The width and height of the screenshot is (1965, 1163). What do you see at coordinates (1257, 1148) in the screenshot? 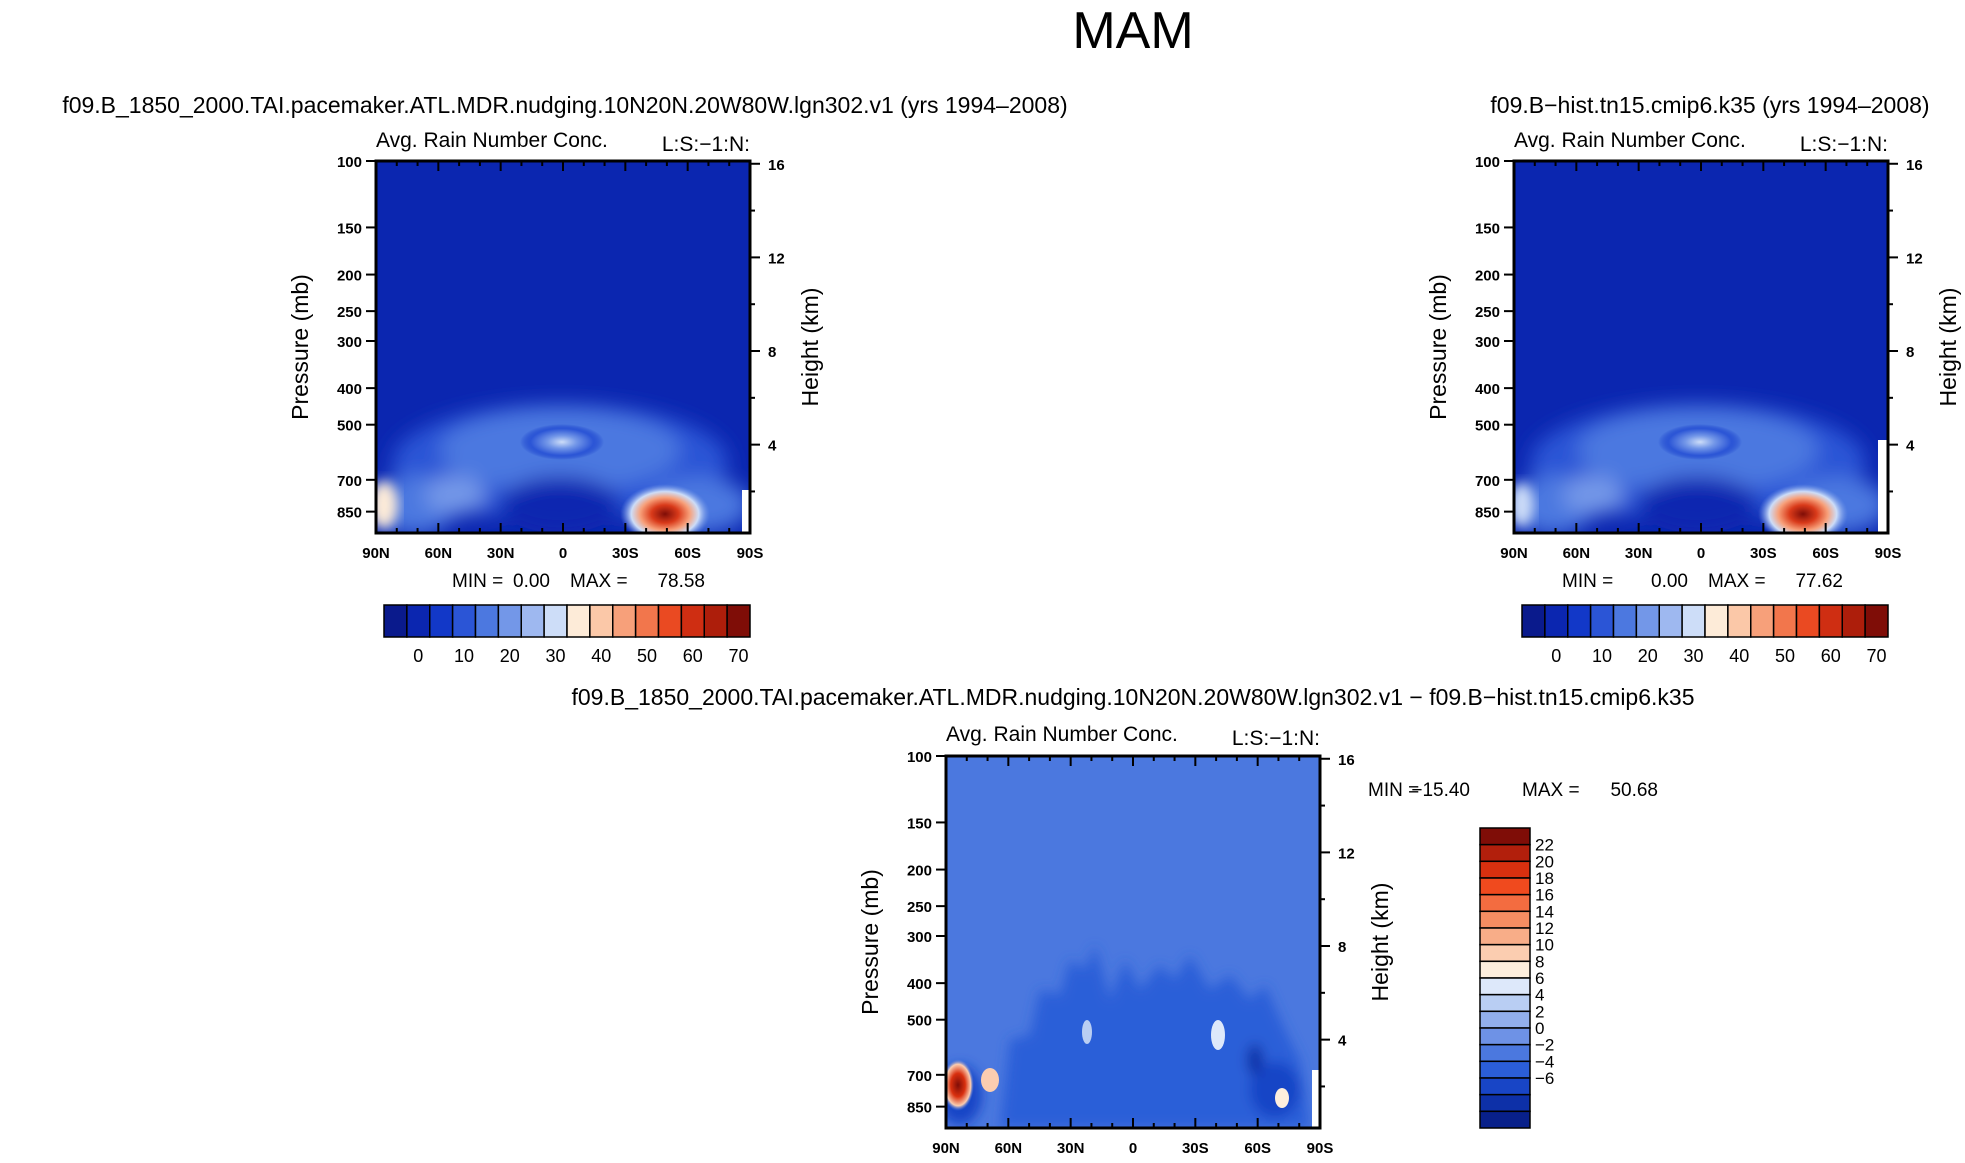
I see `x-tick-label: 60S` at bounding box center [1257, 1148].